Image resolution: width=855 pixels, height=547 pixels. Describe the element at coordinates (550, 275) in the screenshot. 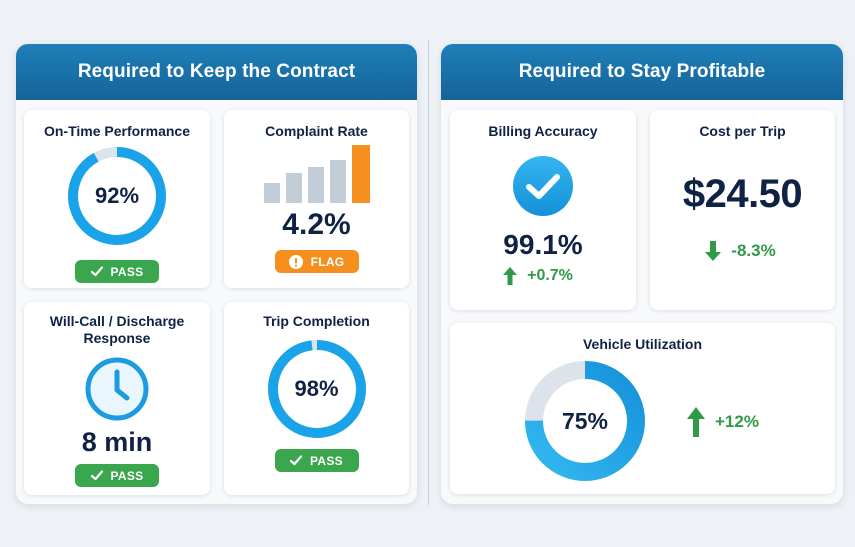

I see `billing-accuracy-delta-value: +0.7%` at that location.